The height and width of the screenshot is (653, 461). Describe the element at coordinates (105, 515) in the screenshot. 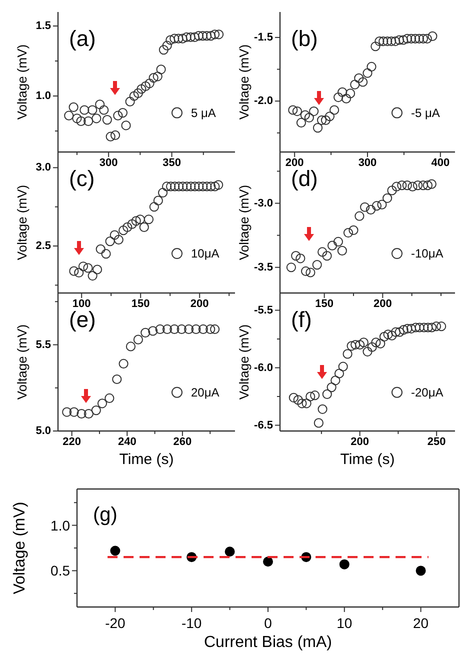

I see `text: (g)` at that location.